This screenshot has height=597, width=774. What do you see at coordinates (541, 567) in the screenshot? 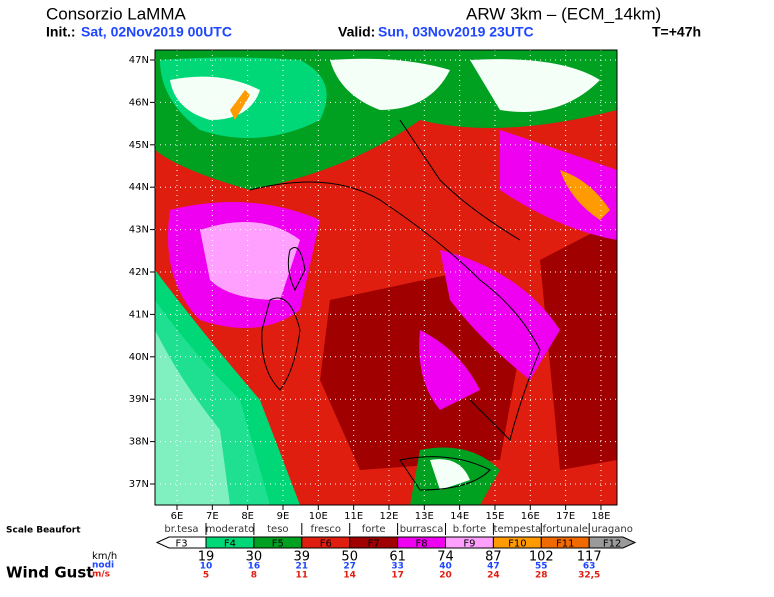
I see `knots-value: 55` at bounding box center [541, 567].